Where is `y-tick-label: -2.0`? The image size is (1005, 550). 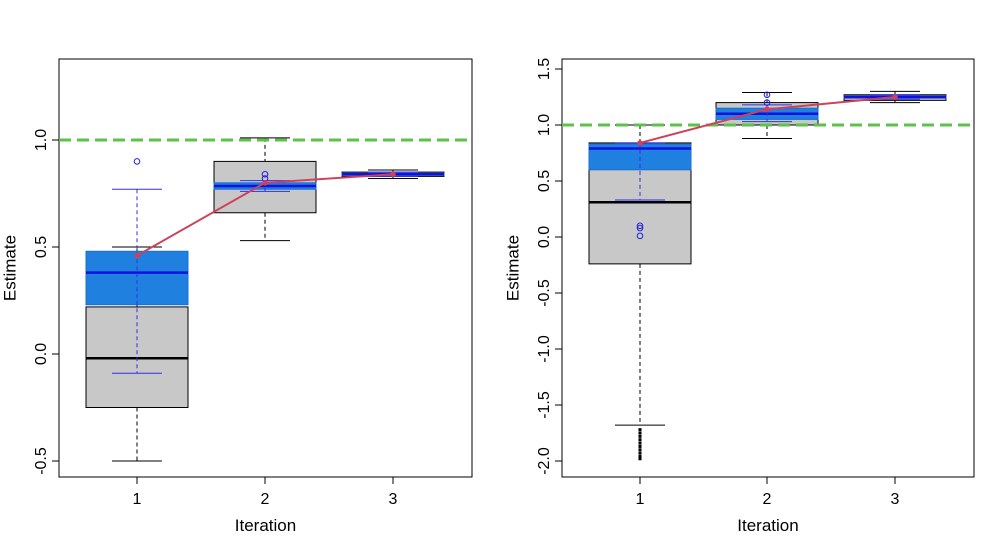 y-tick-label: -2.0 is located at coordinates (544, 461).